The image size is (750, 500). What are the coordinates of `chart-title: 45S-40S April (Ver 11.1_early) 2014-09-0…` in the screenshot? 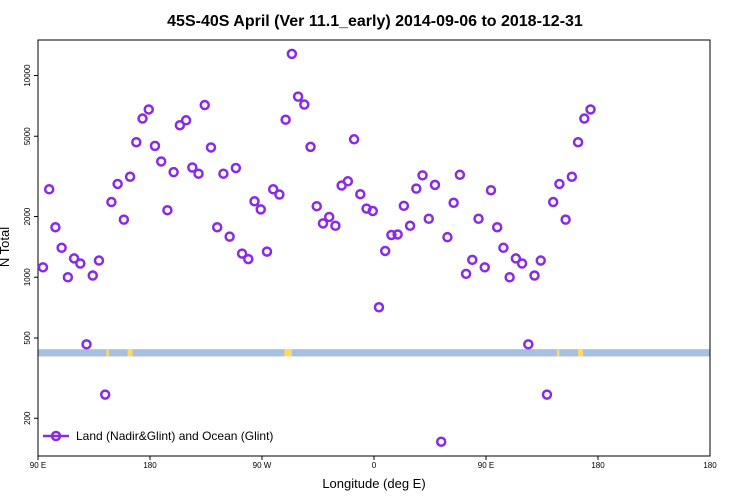 It's located at (375, 21).